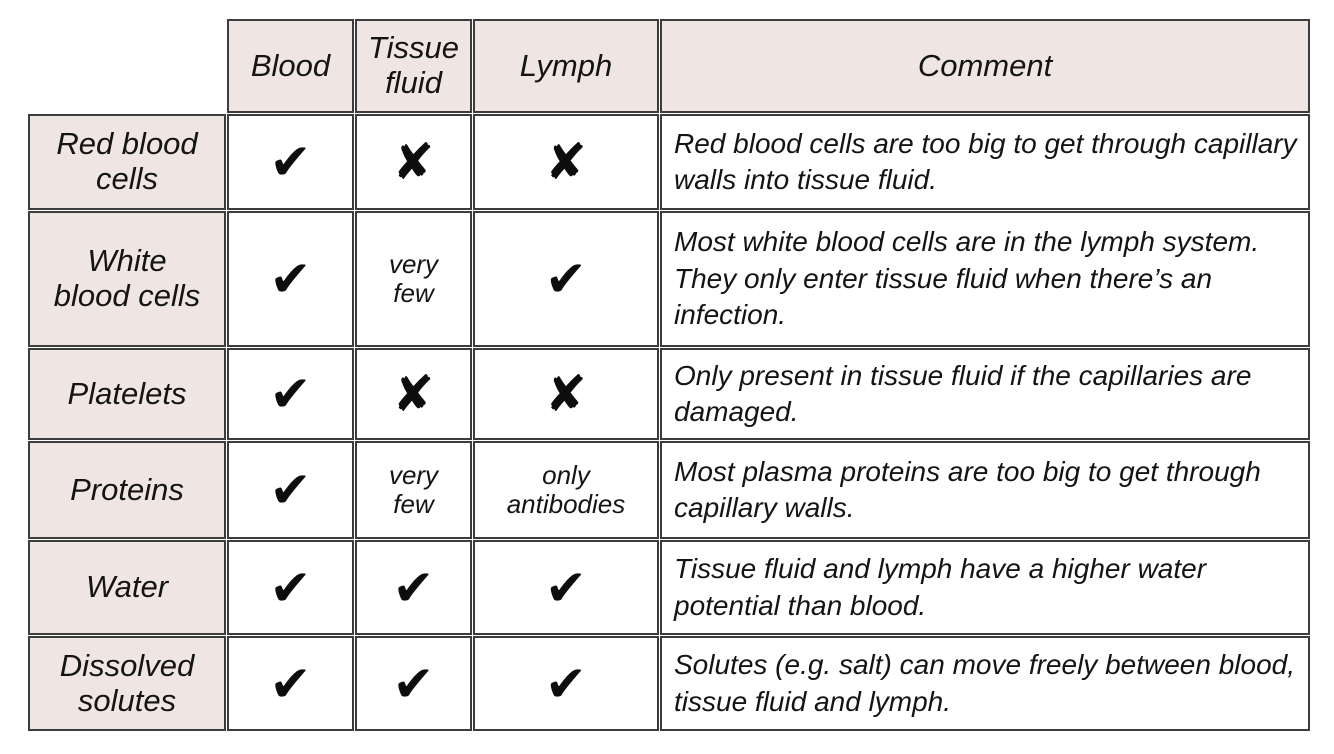 The height and width of the screenshot is (754, 1334). I want to click on header-row: Blood Tissue fluid Lymph Comment, so click(669, 66).